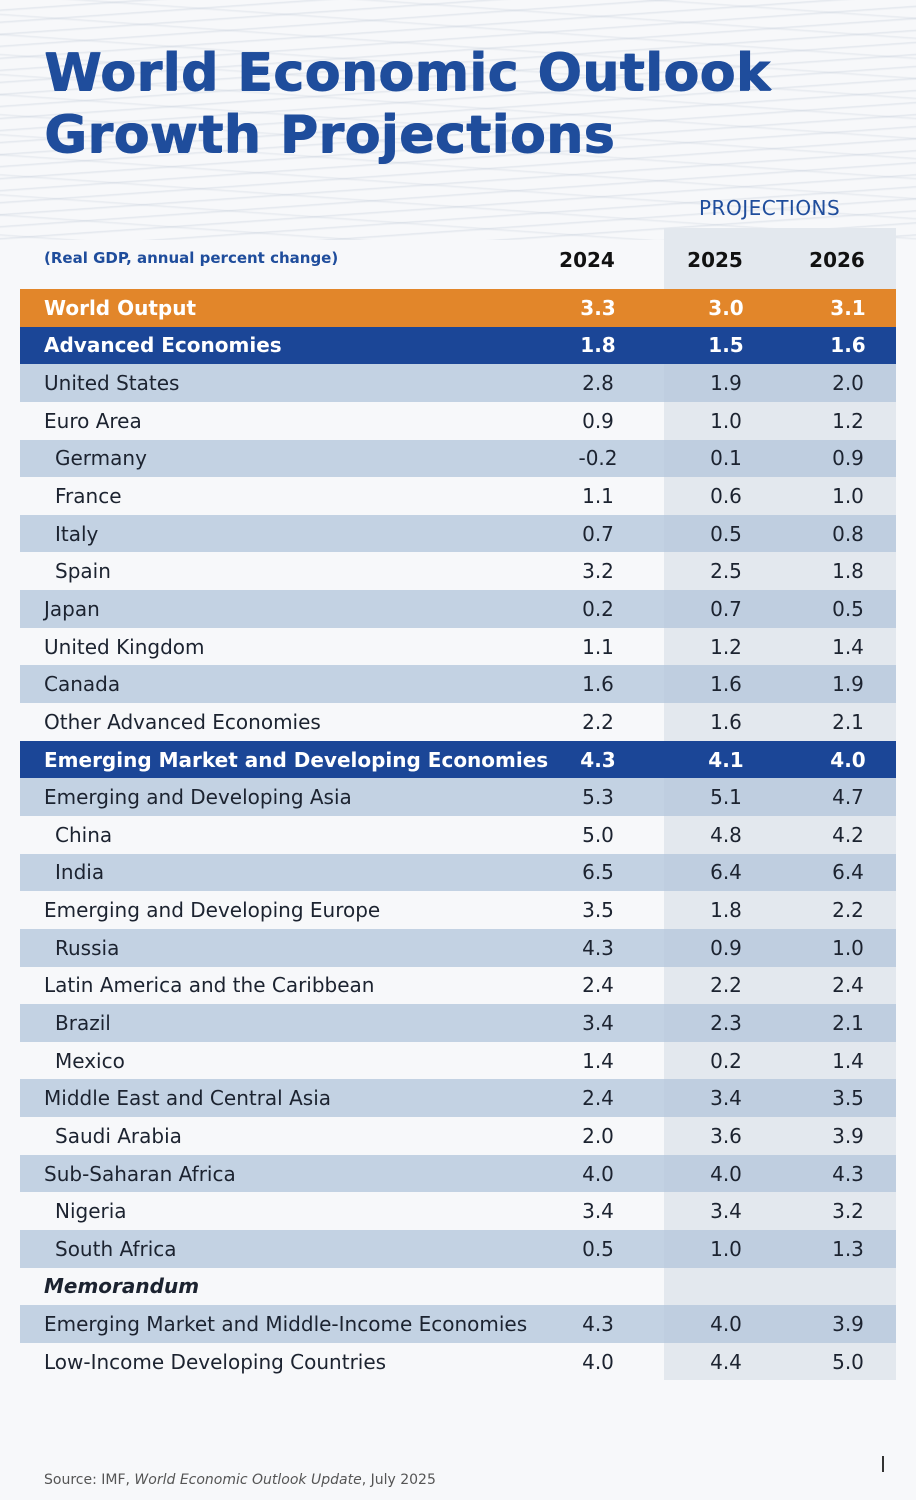 The image size is (916, 1500). I want to click on source-publication: World Economic Outlook Update, so click(248, 1480).